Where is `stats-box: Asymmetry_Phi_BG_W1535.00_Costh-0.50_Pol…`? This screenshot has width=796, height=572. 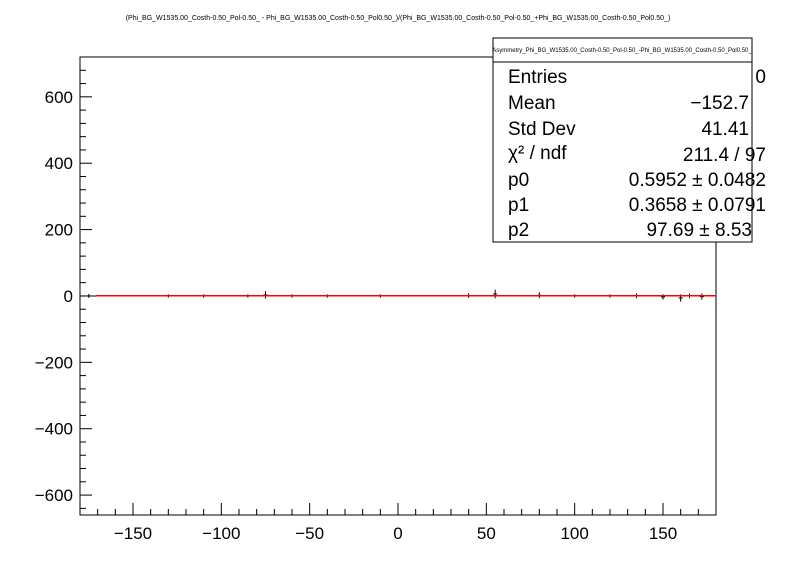 stats-box: Asymmetry_Phi_BG_W1535.00_Costh-0.50_Pol… is located at coordinates (629, 140).